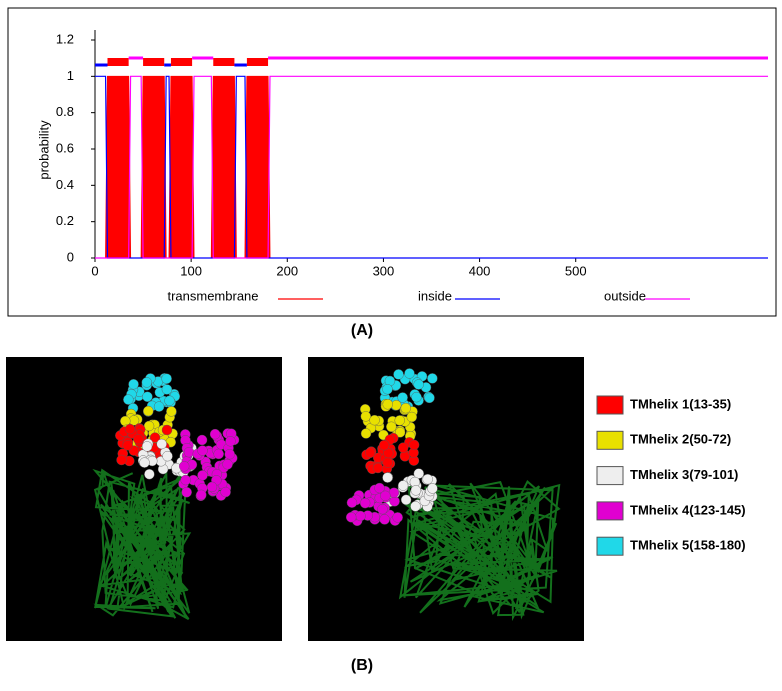 Image resolution: width=782 pixels, height=691 pixels. Describe the element at coordinates (70, 256) in the screenshot. I see `y-tick-label: 0` at that location.